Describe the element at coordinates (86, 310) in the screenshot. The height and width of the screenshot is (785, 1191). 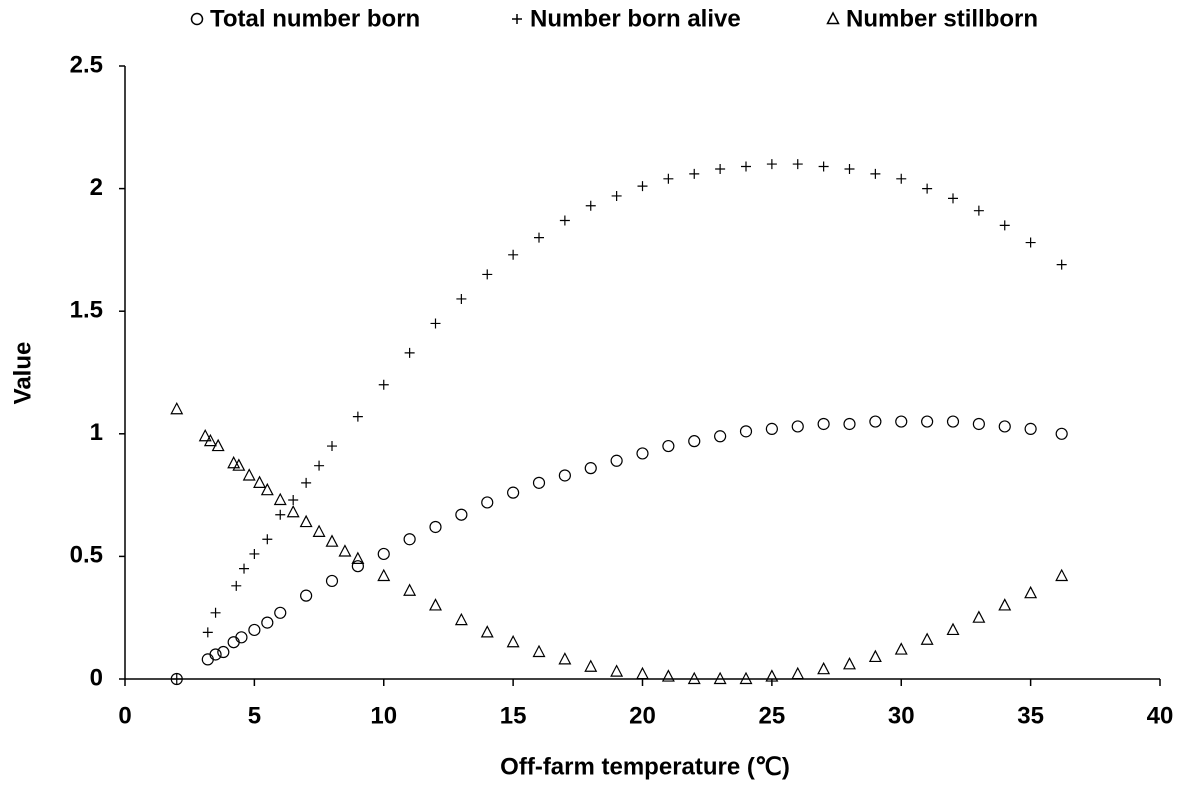
I see `y-tick-label: 1.5` at that location.